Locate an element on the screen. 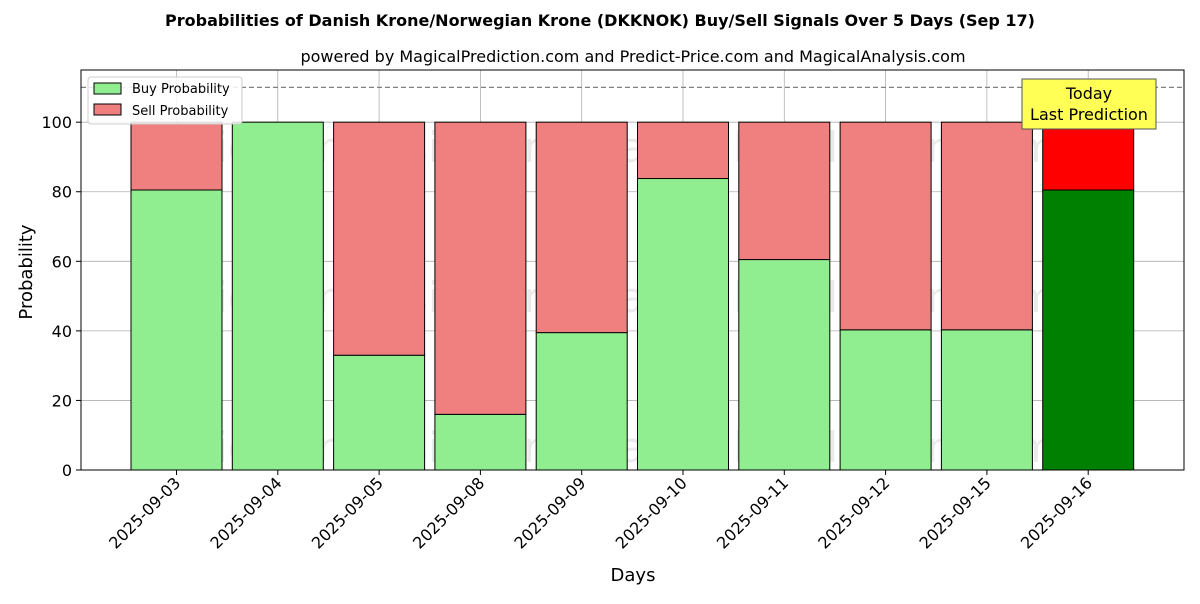 The width and height of the screenshot is (1200, 604). x-tick-label: 2025-09-10 is located at coordinates (651, 512).